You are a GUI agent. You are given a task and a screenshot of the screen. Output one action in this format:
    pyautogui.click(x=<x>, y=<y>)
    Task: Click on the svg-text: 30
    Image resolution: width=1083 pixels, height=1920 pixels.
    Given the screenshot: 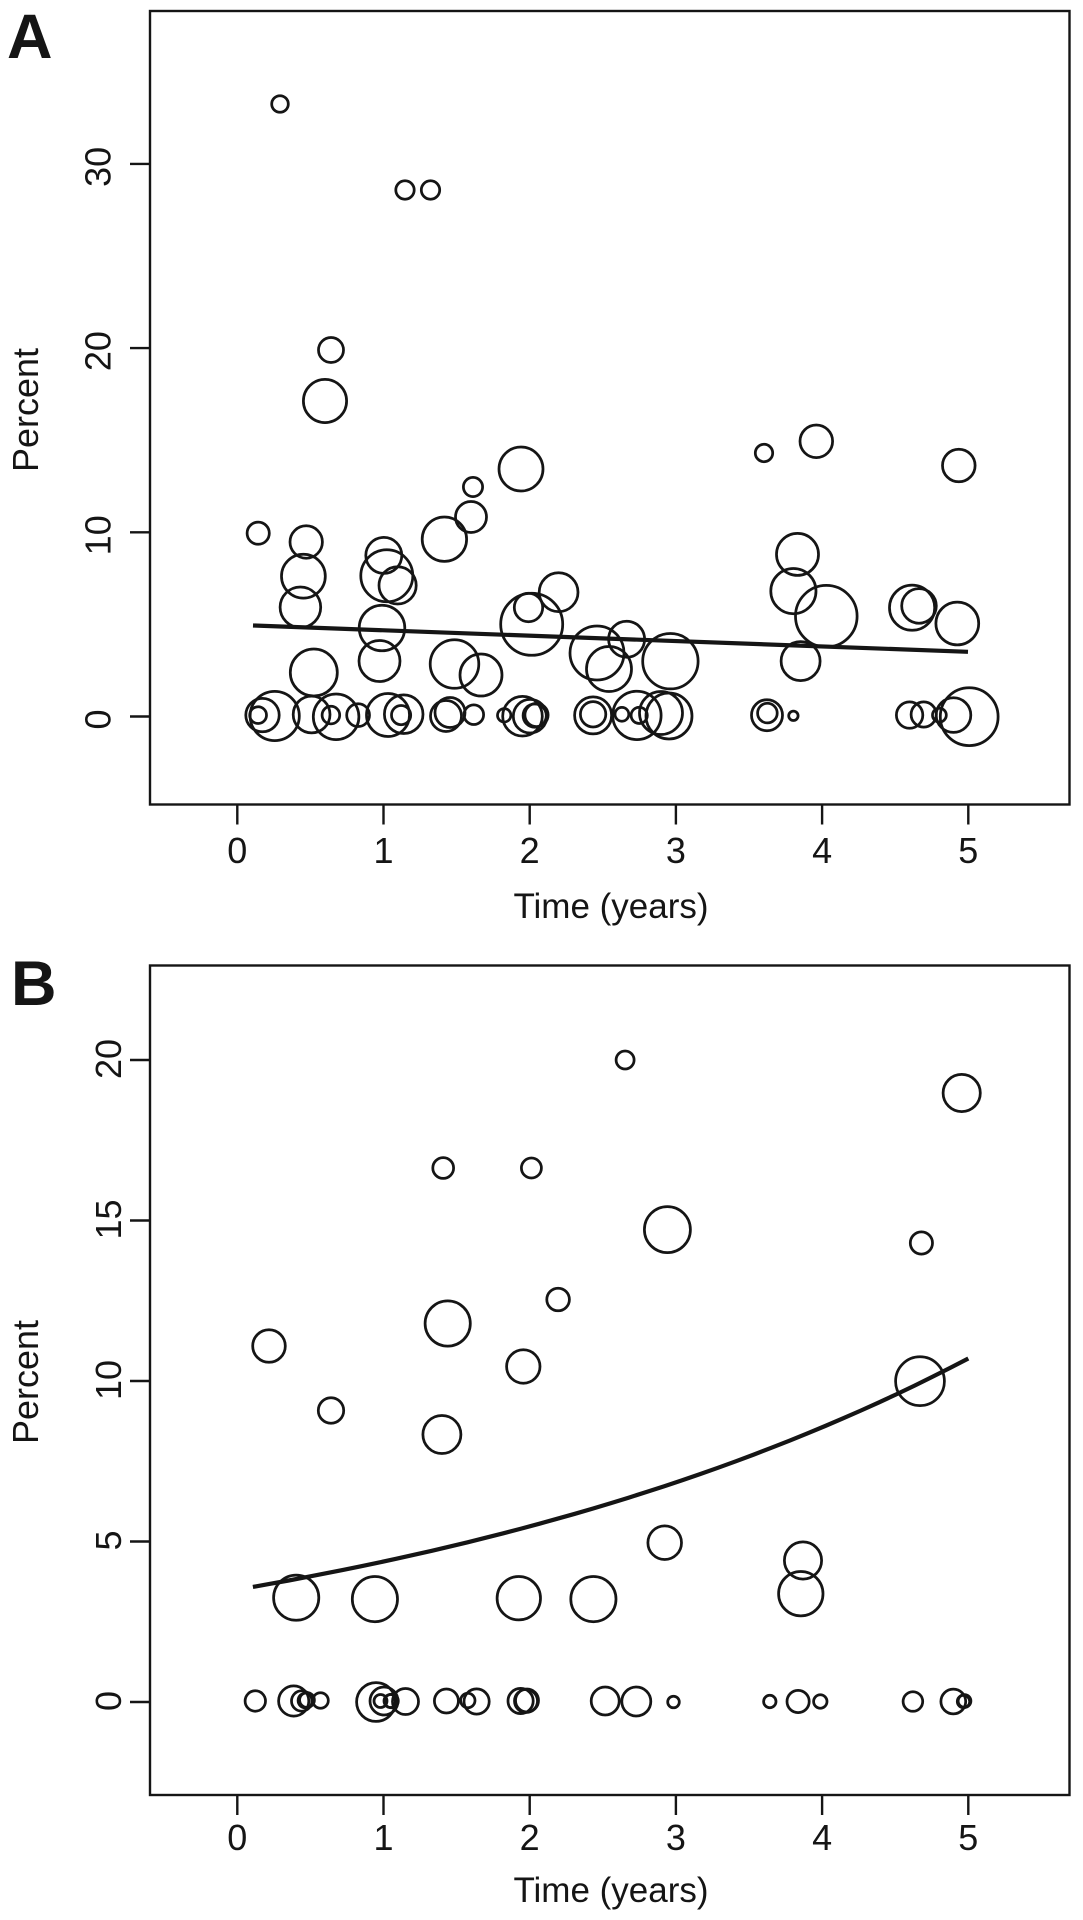 What is the action you would take?
    pyautogui.click(x=98, y=167)
    